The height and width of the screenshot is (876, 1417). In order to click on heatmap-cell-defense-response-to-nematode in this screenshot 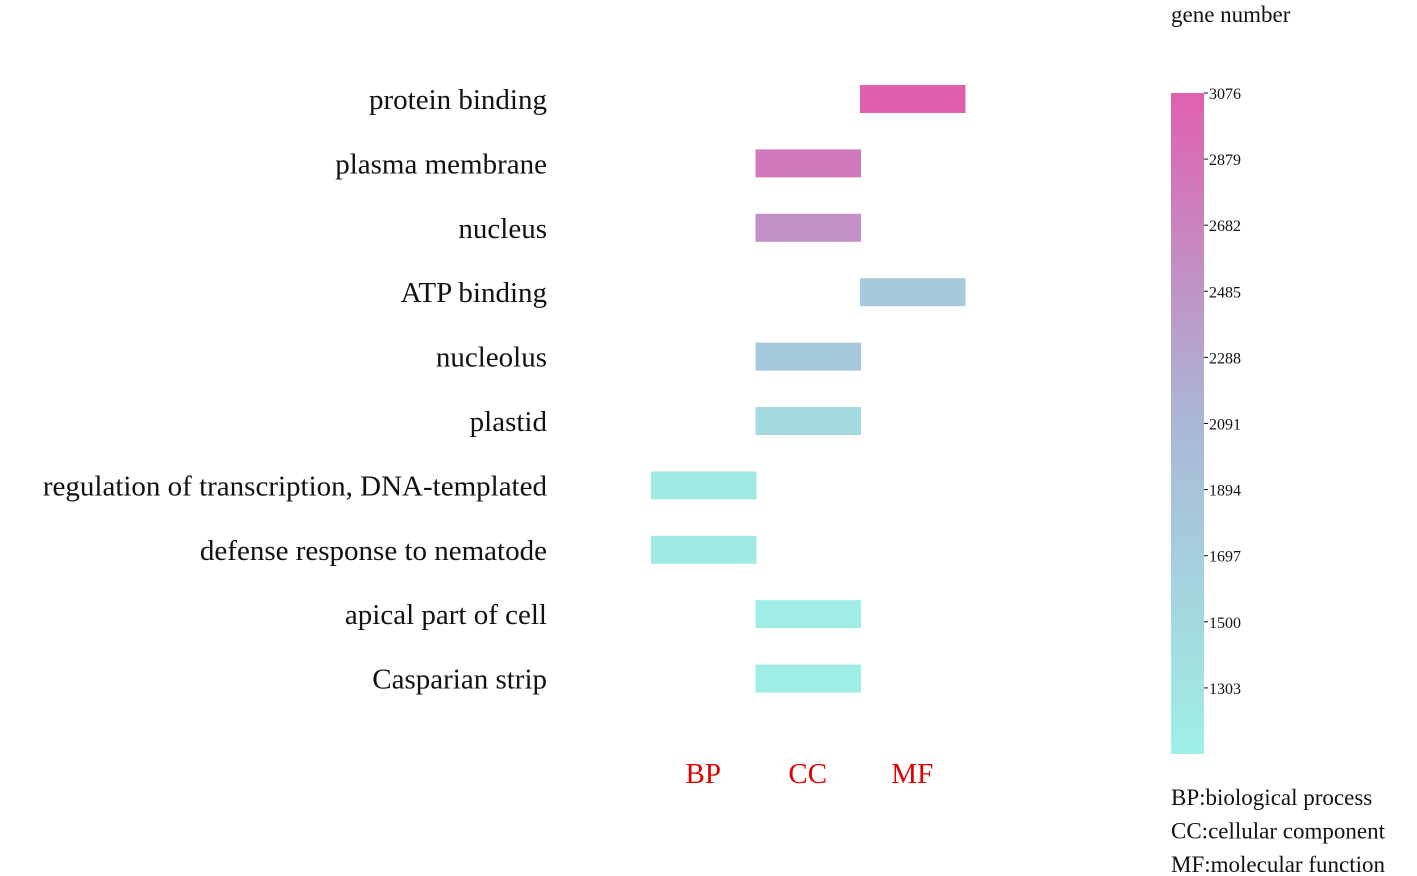, I will do `click(704, 549)`.